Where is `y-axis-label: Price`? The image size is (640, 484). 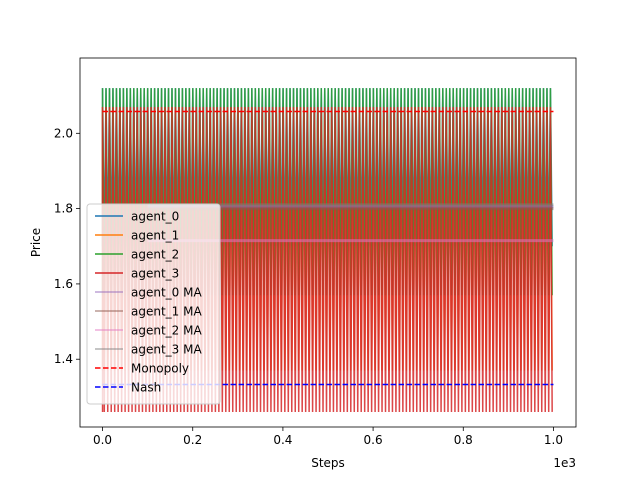 y-axis-label: Price is located at coordinates (36, 242).